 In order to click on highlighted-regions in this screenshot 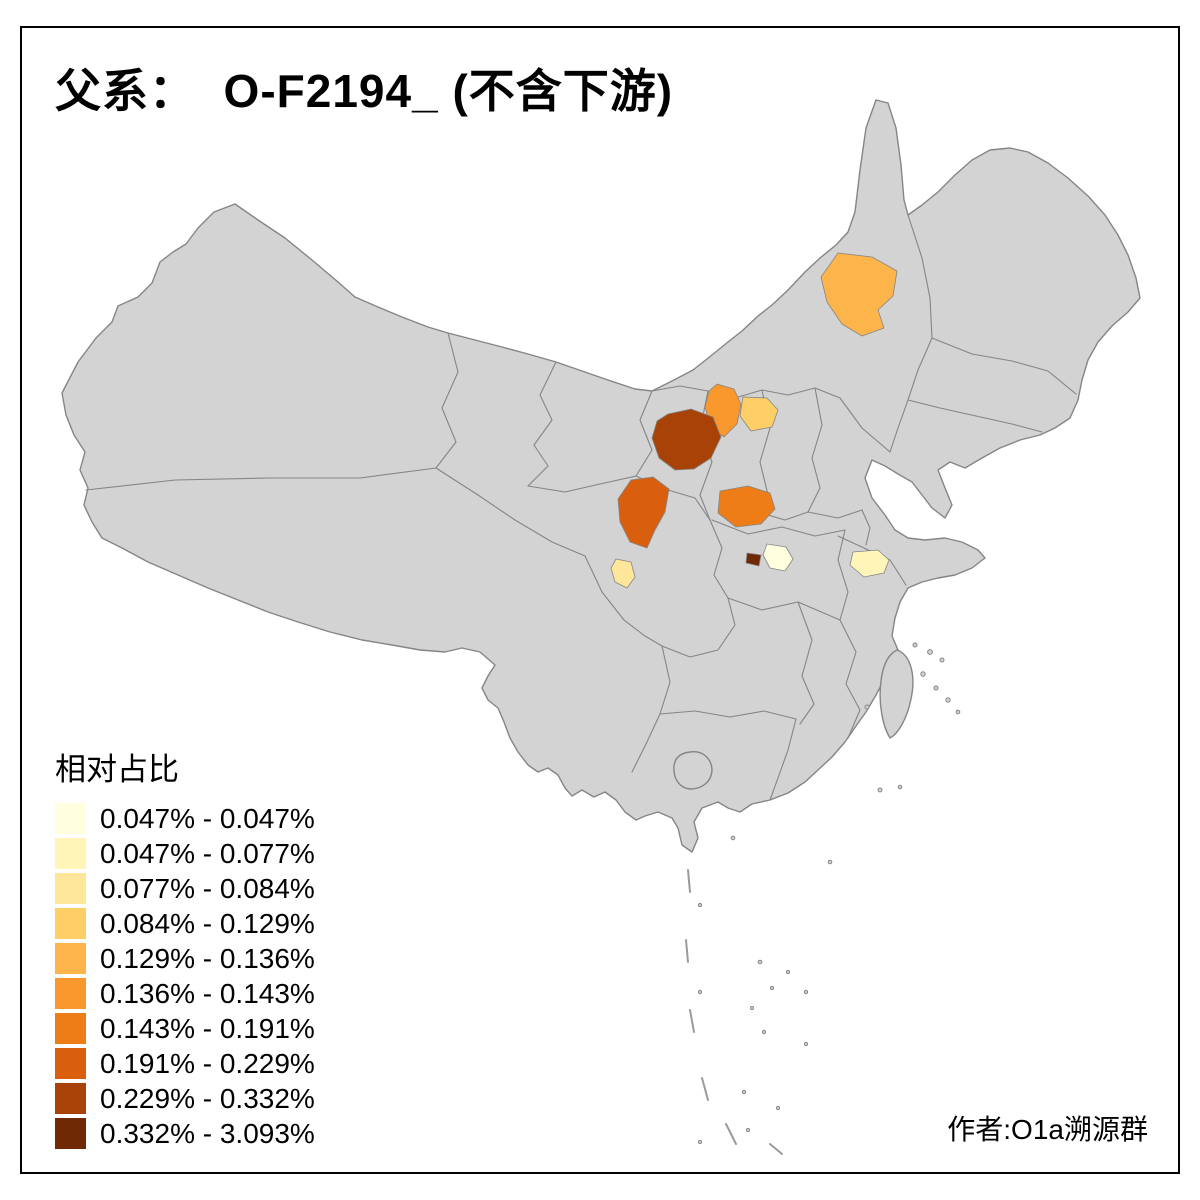, I will do `click(754, 420)`.